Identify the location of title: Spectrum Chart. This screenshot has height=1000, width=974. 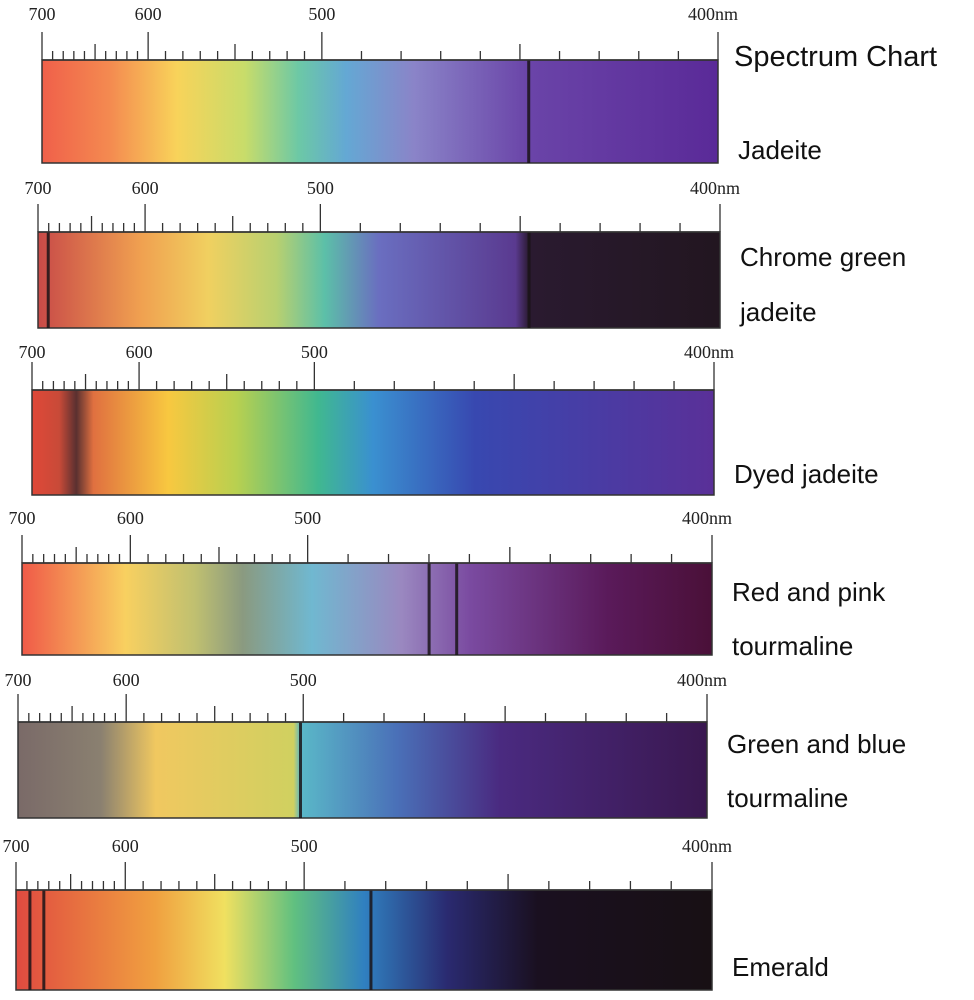
(835, 57).